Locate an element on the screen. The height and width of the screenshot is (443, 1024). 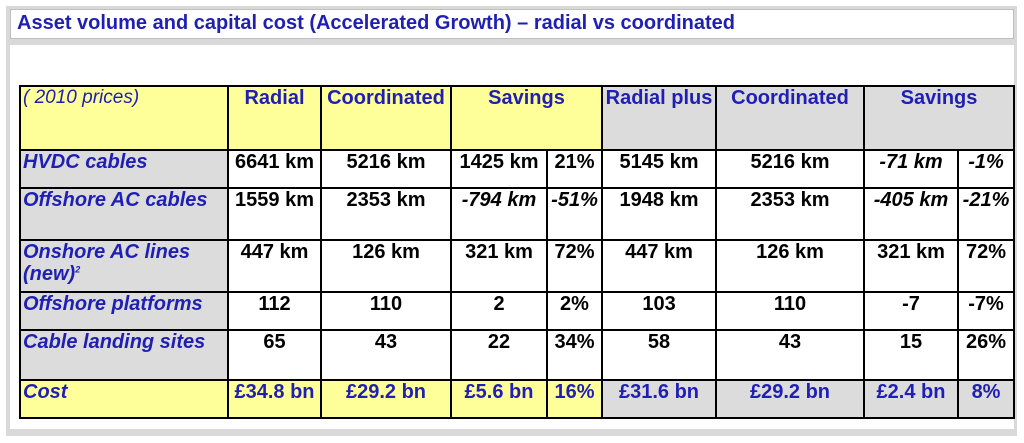
cell-sav2: -7 is located at coordinates (911, 311).